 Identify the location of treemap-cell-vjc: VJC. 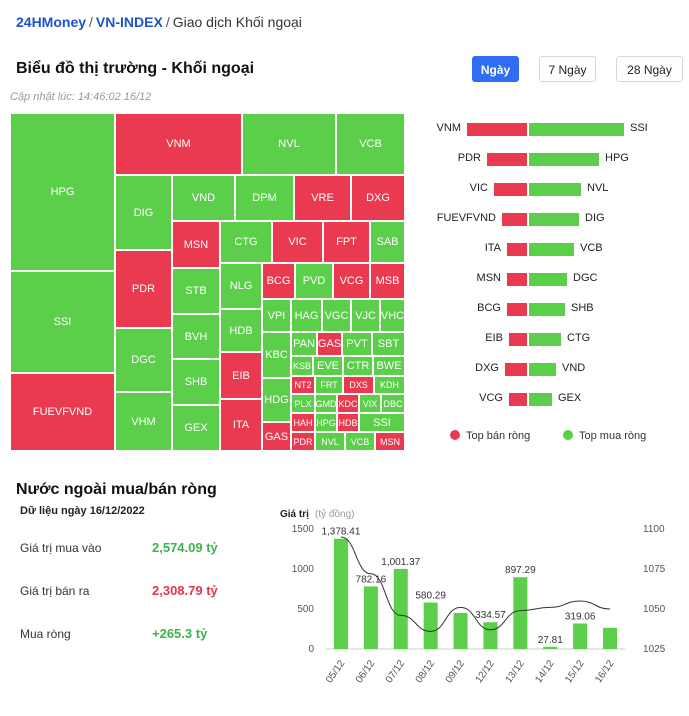
(365, 315).